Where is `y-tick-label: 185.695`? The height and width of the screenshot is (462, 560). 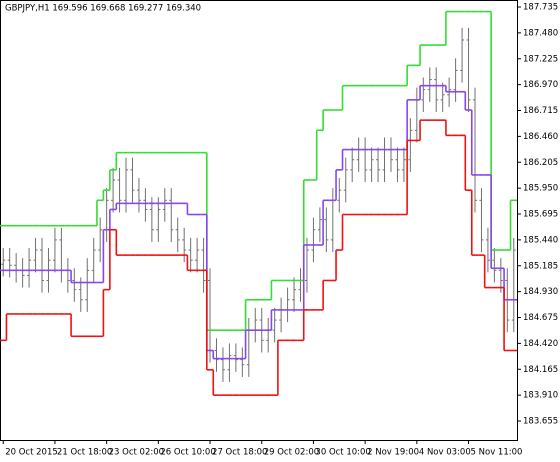
y-tick-label: 185.695 is located at coordinates (540, 215).